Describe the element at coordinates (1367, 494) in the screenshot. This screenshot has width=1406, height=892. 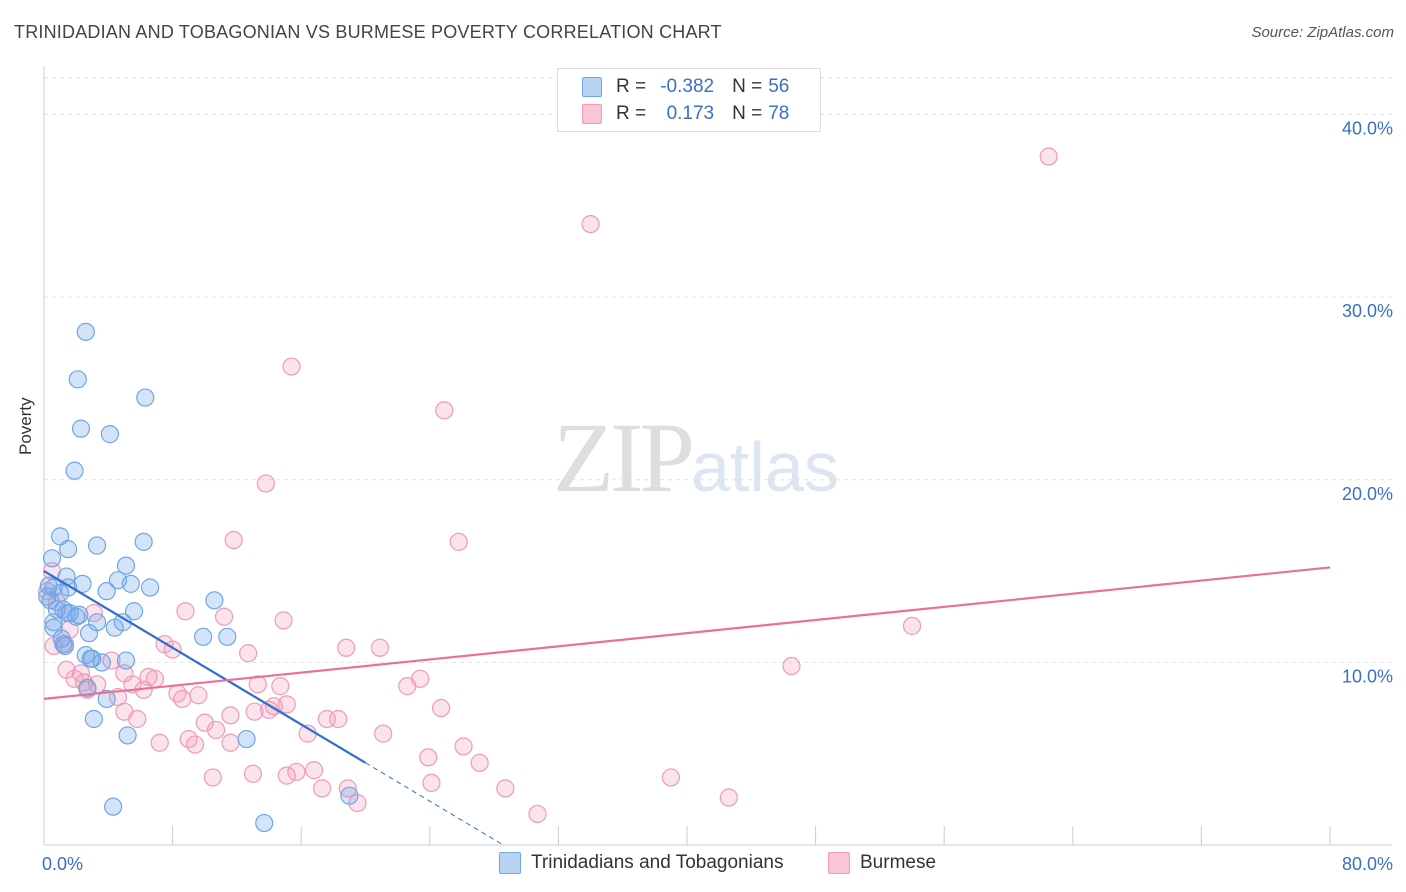
I see `y-tick-label: 20.0%` at that location.